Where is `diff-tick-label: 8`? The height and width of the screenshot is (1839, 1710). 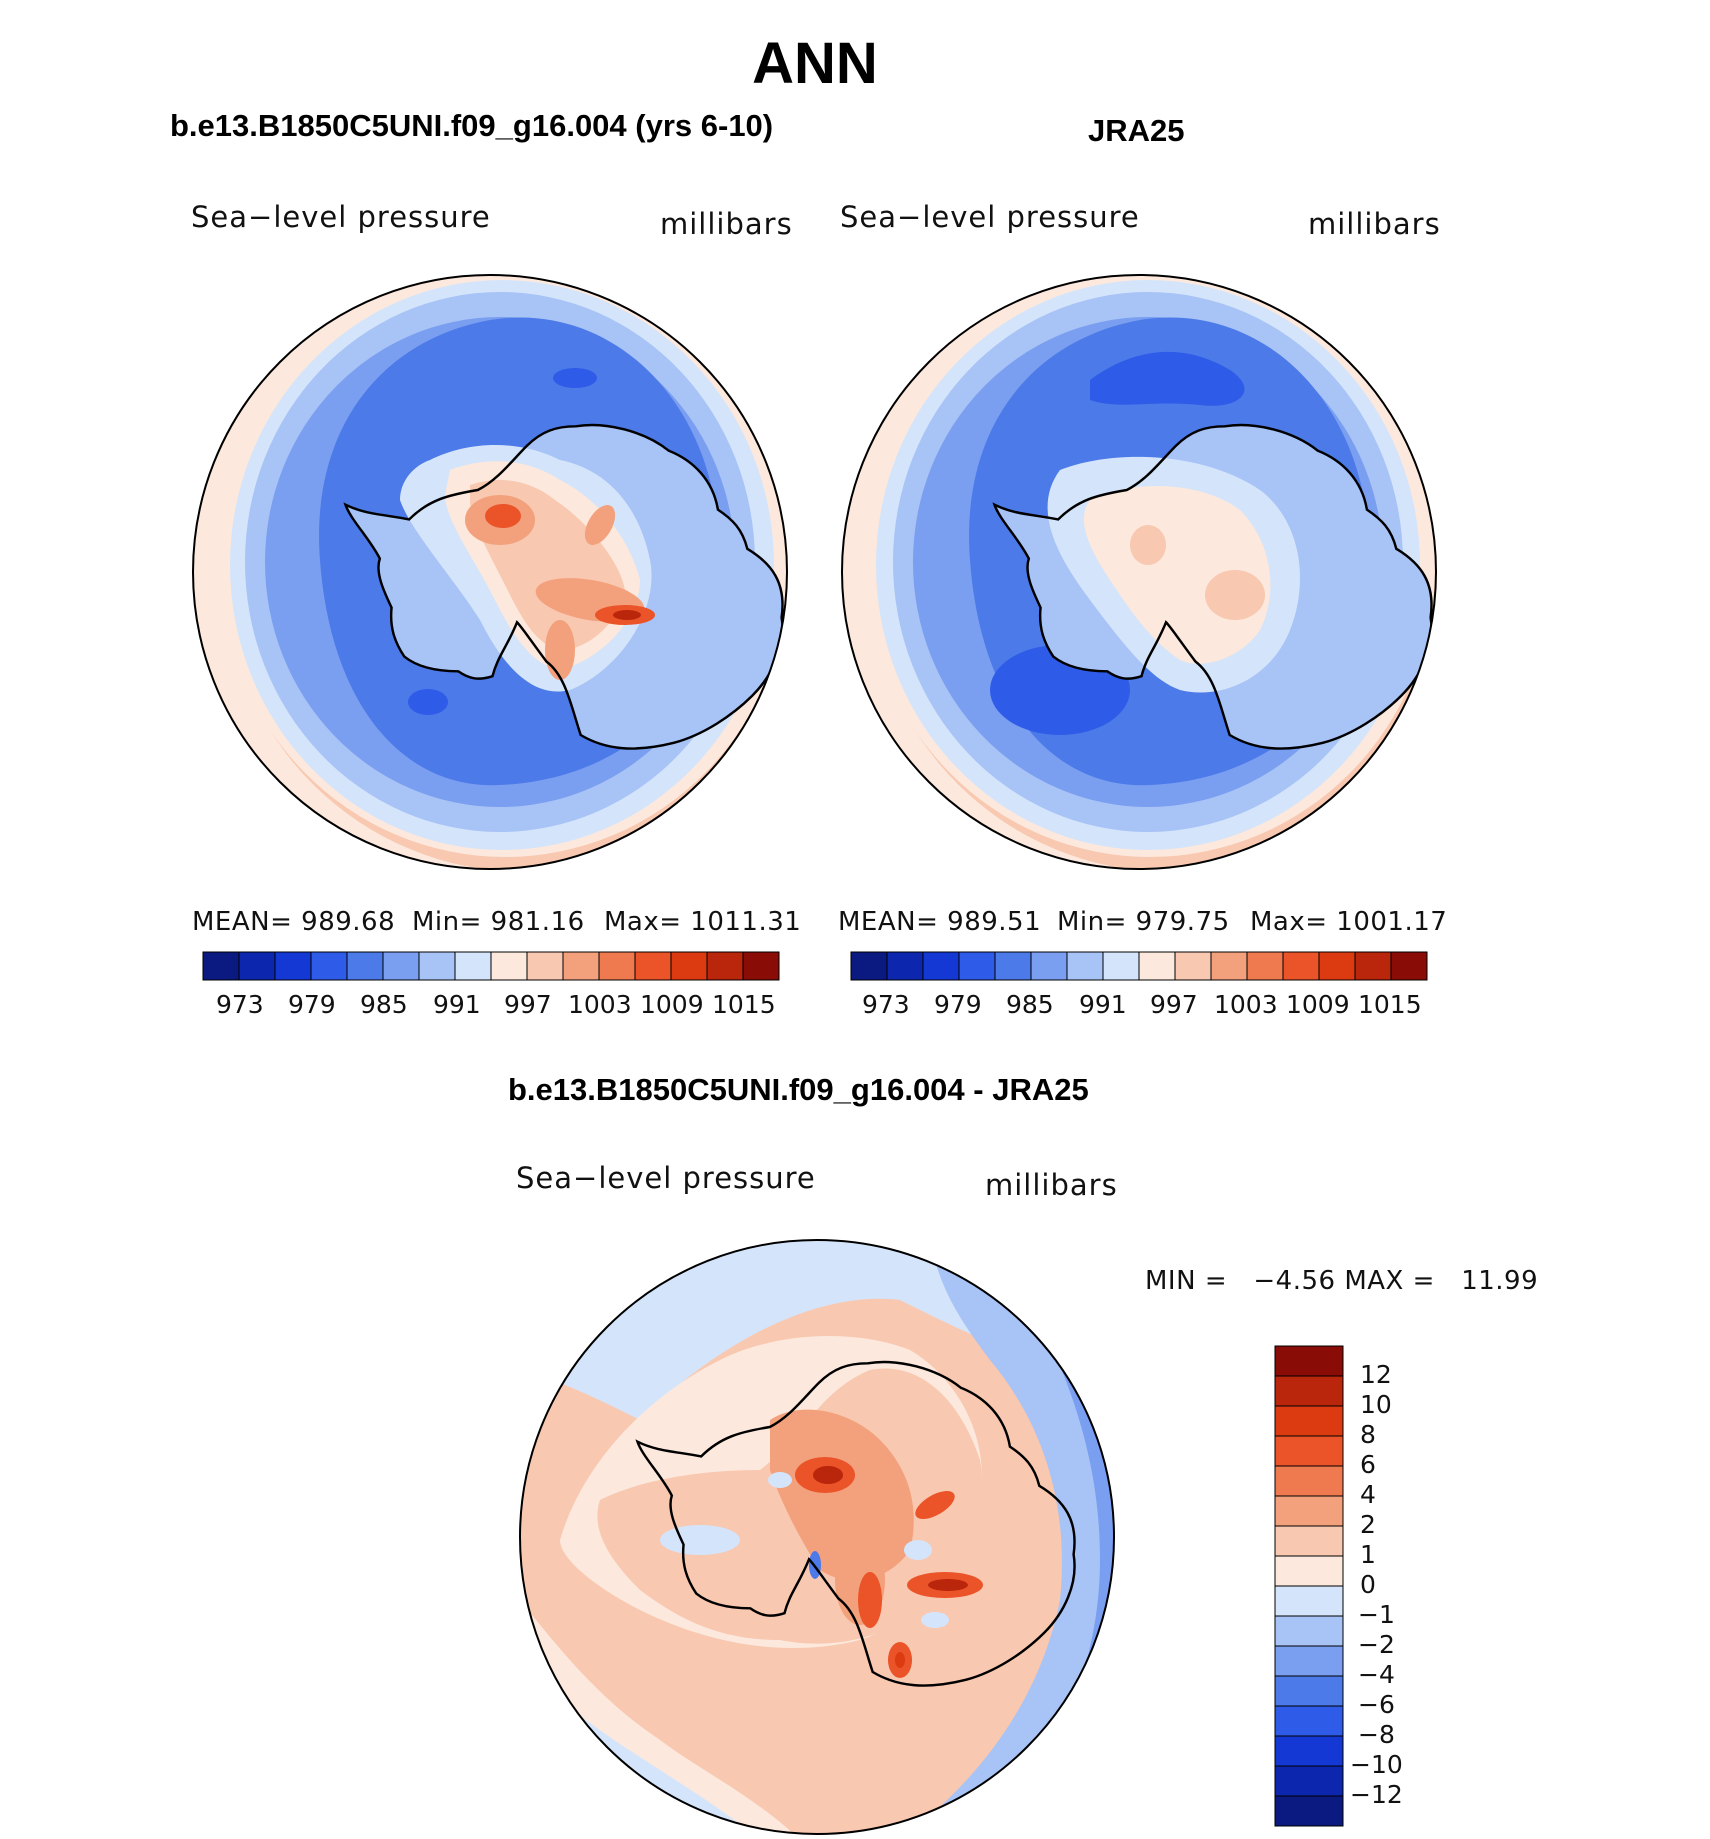 diff-tick-label: 8 is located at coordinates (1368, 1434).